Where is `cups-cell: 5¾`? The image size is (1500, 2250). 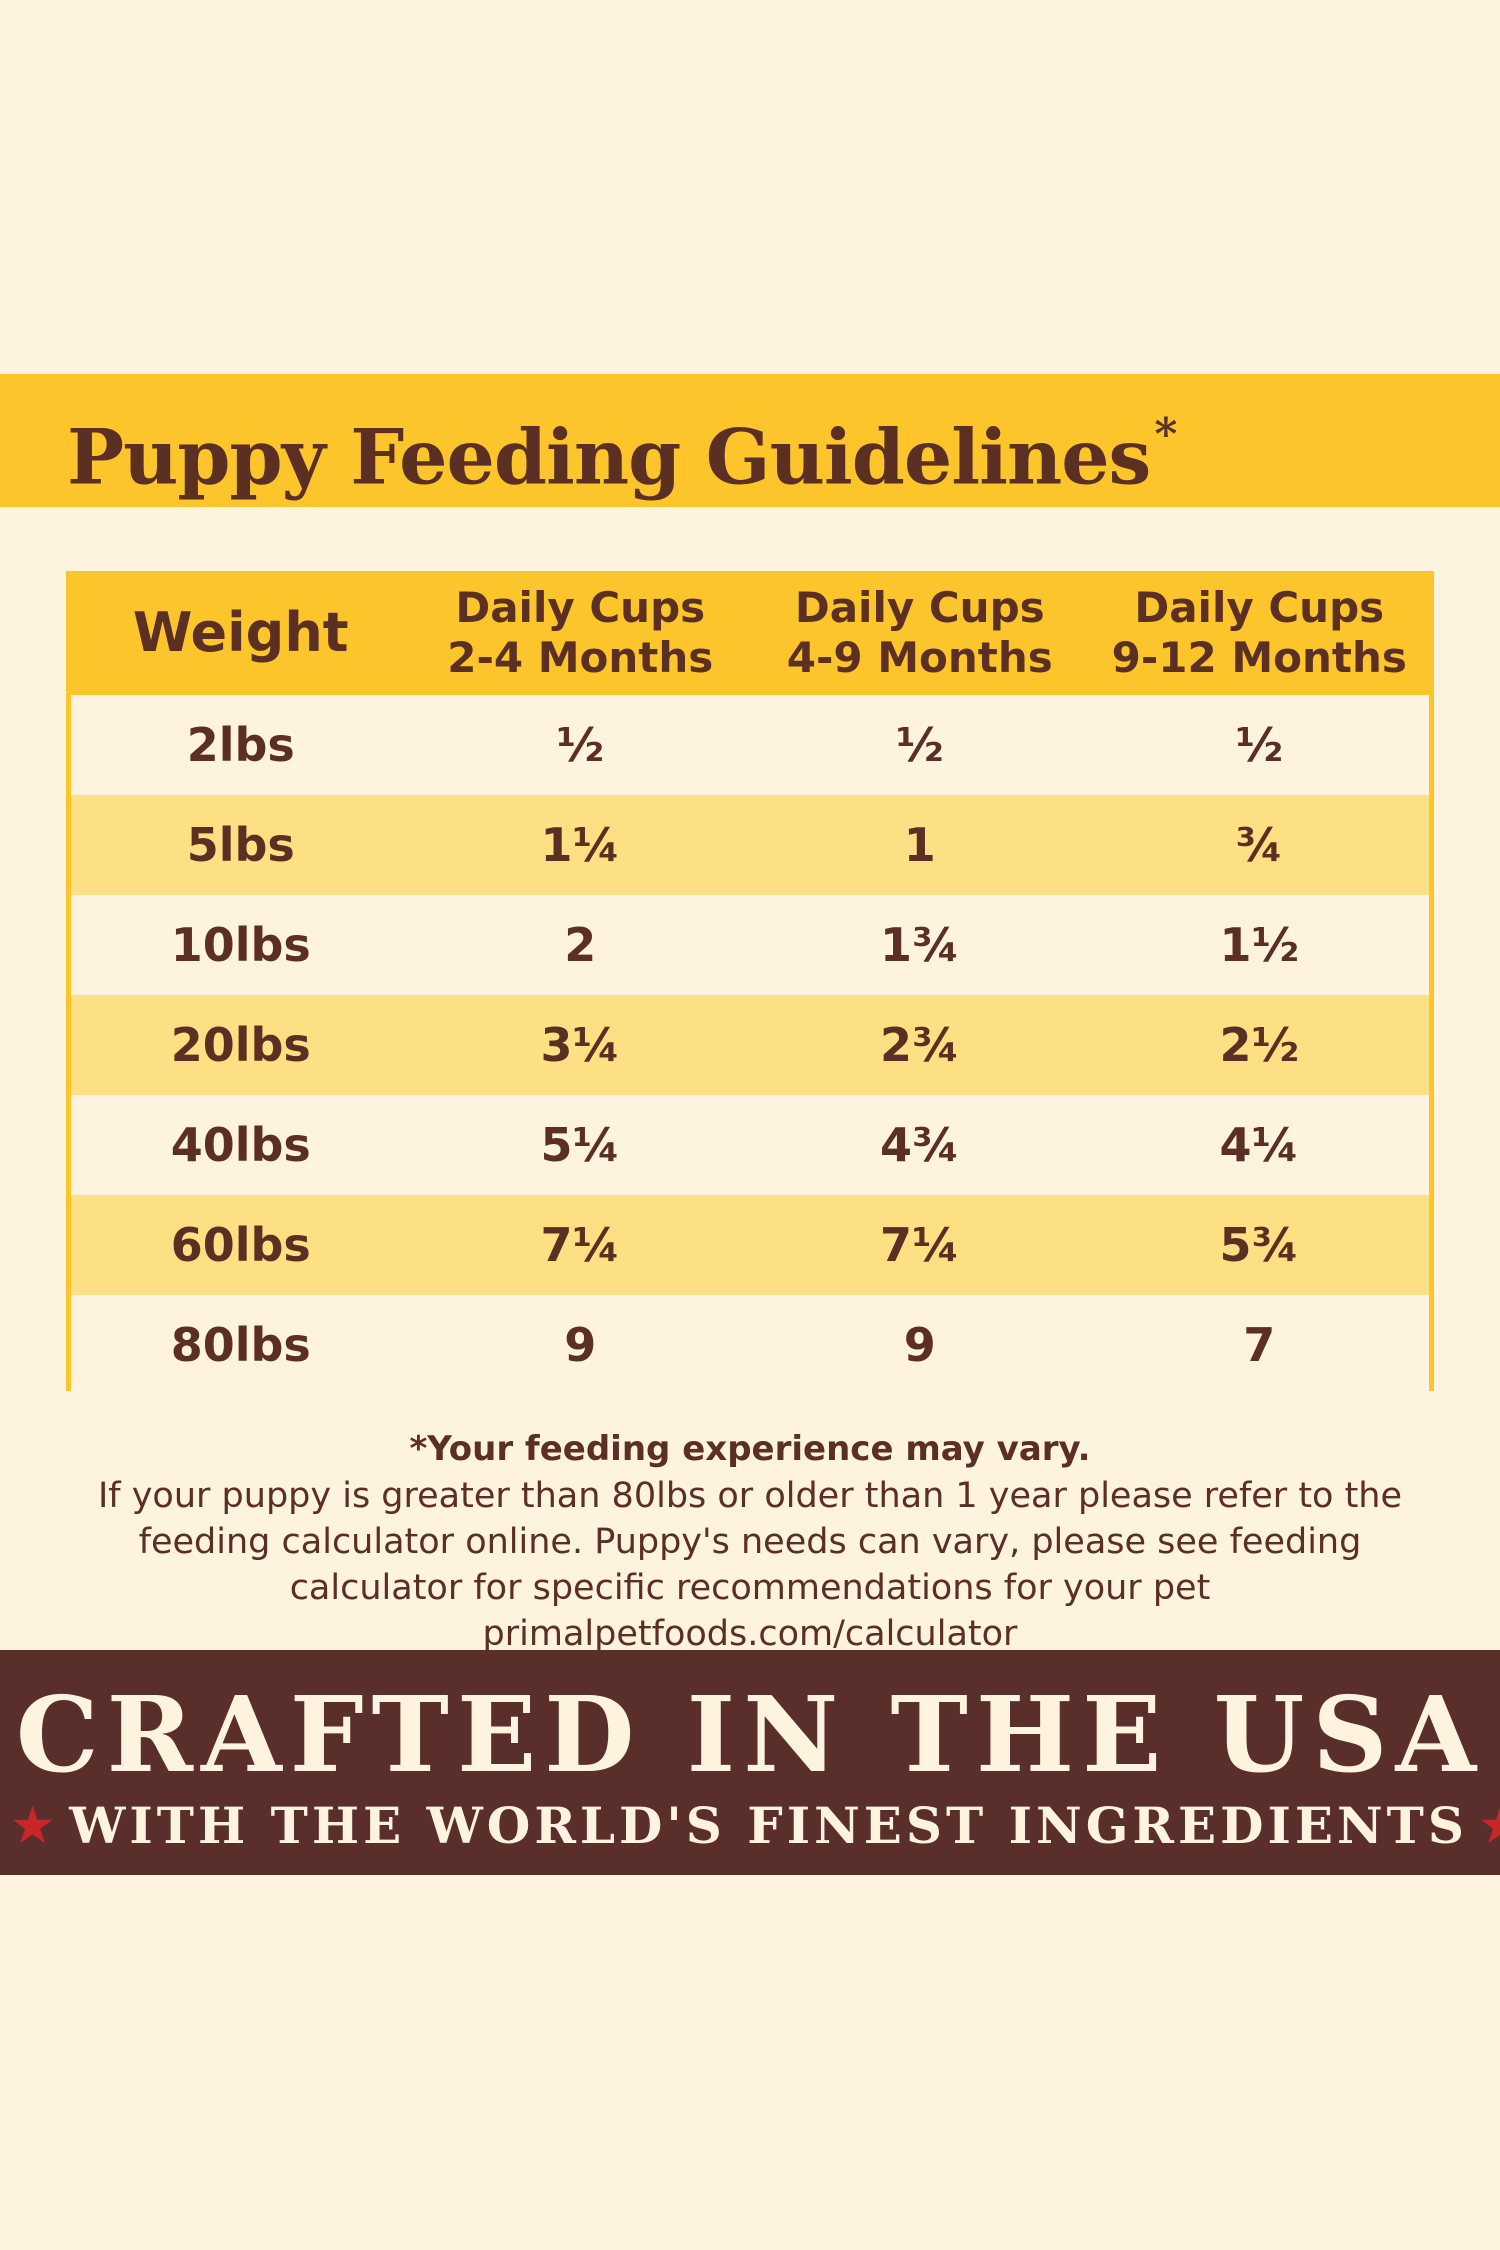
cups-cell: 5¾ is located at coordinates (1259, 1245).